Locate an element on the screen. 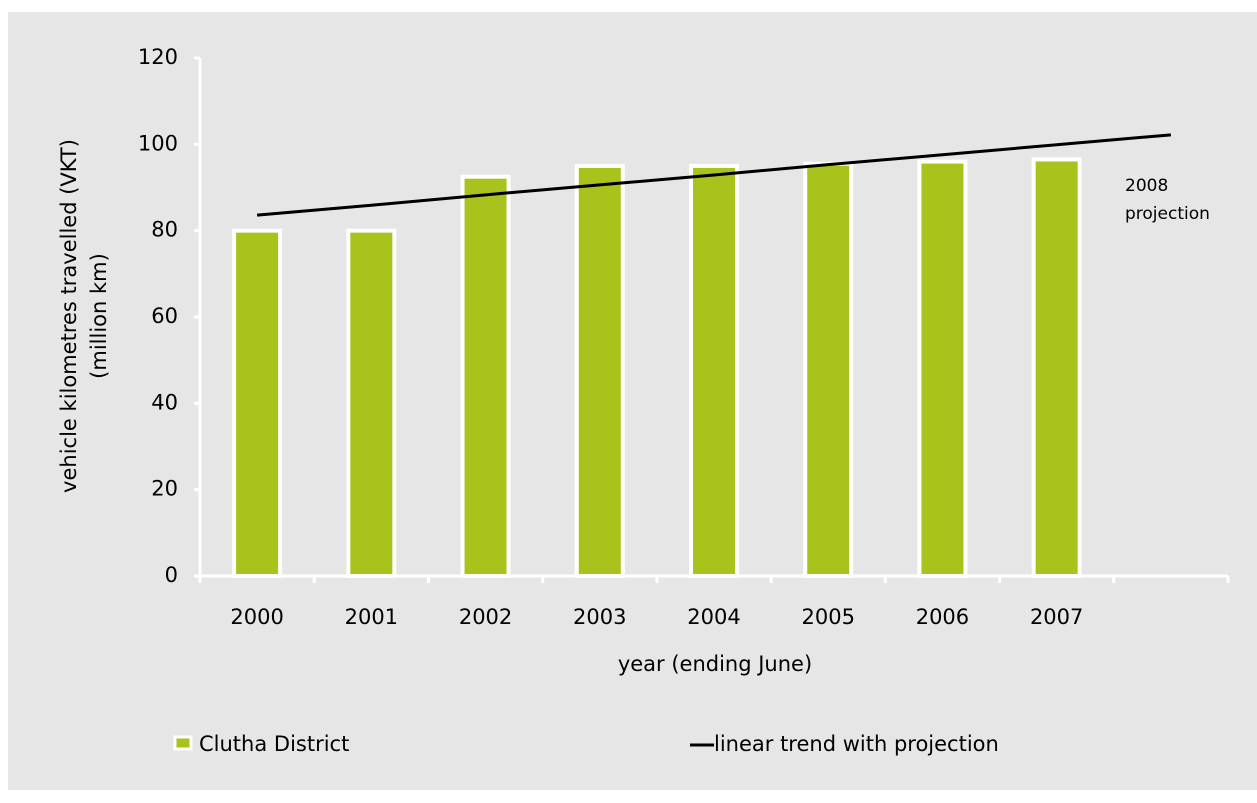 The height and width of the screenshot is (803, 1257). trend-line is located at coordinates (714, 175).